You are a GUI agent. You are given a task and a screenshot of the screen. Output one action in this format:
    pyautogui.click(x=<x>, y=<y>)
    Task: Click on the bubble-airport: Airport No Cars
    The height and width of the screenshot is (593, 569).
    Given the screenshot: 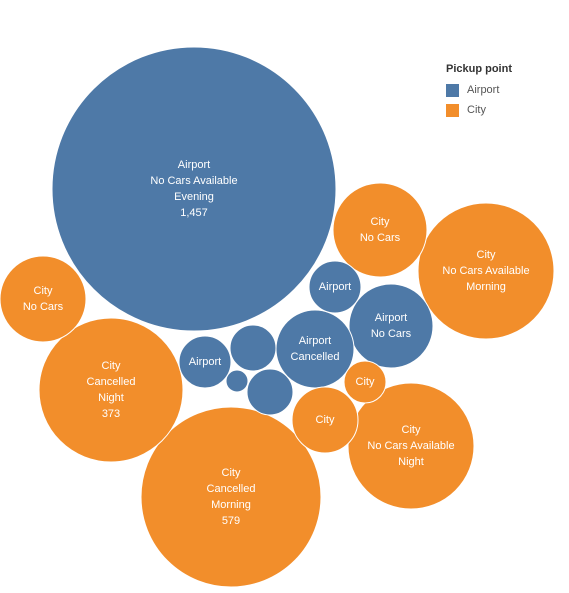 What is the action you would take?
    pyautogui.click(x=391, y=326)
    